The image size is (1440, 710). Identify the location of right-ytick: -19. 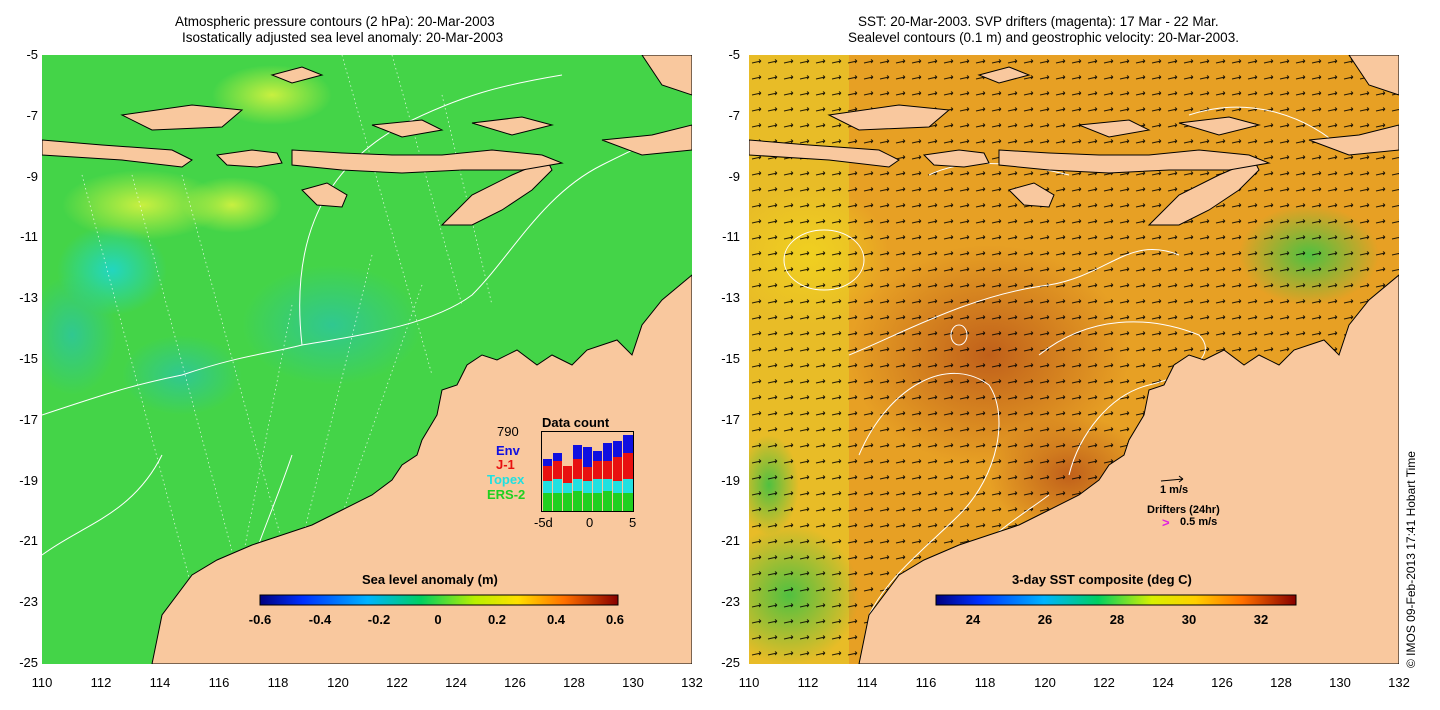
(730, 480).